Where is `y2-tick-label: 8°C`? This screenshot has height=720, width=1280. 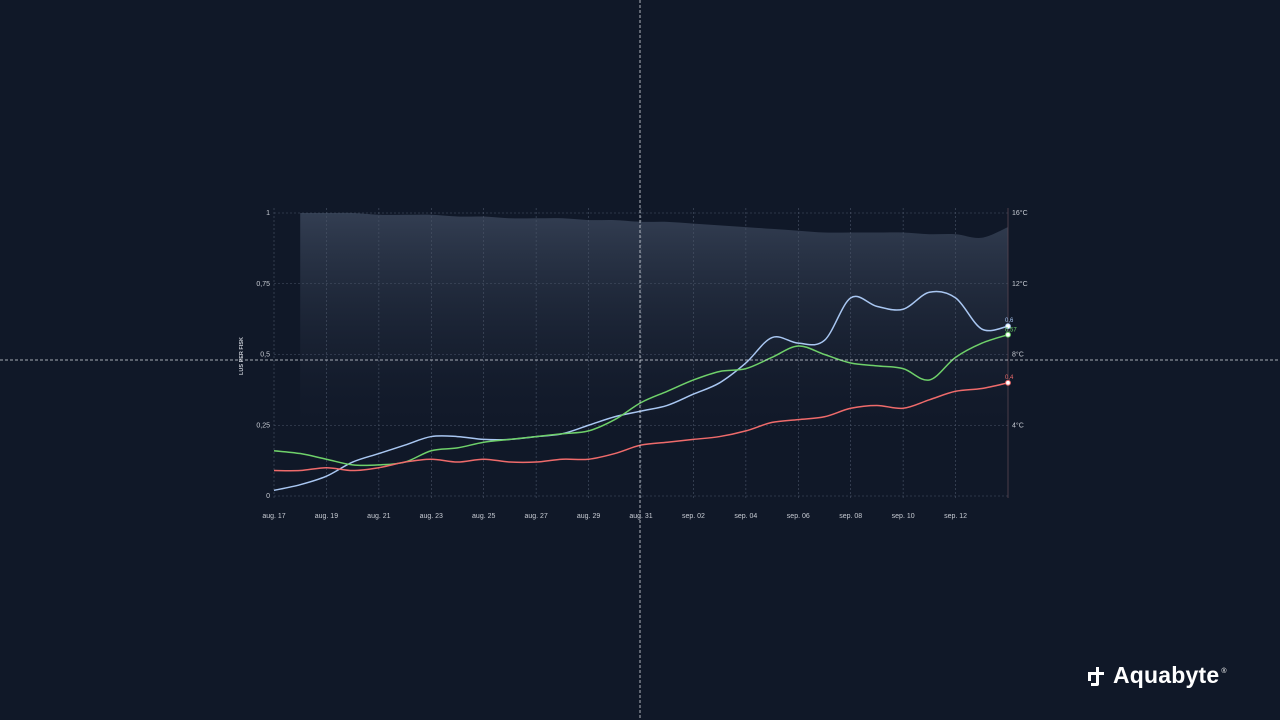 y2-tick-label: 8°C is located at coordinates (1018, 355).